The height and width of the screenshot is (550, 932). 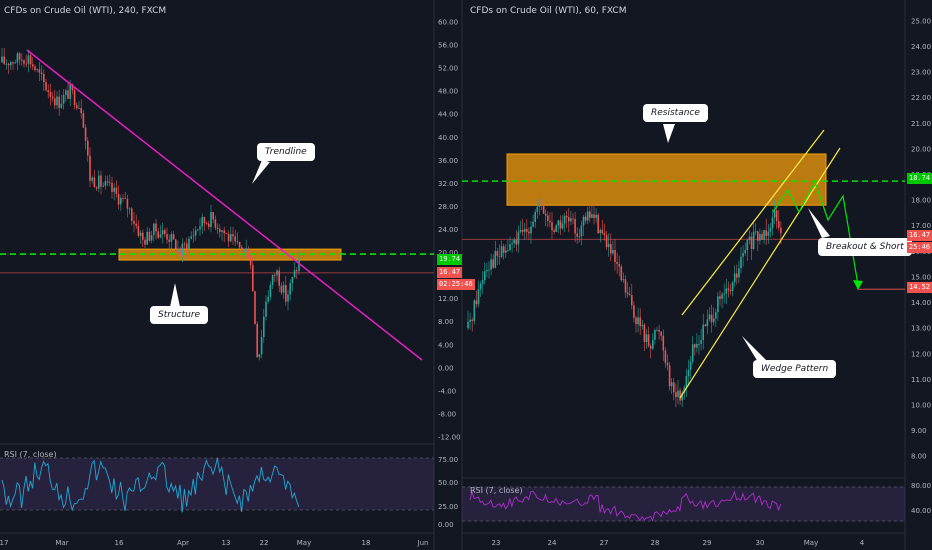 What do you see at coordinates (448, 161) in the screenshot?
I see `left-price-tick: 36.00` at bounding box center [448, 161].